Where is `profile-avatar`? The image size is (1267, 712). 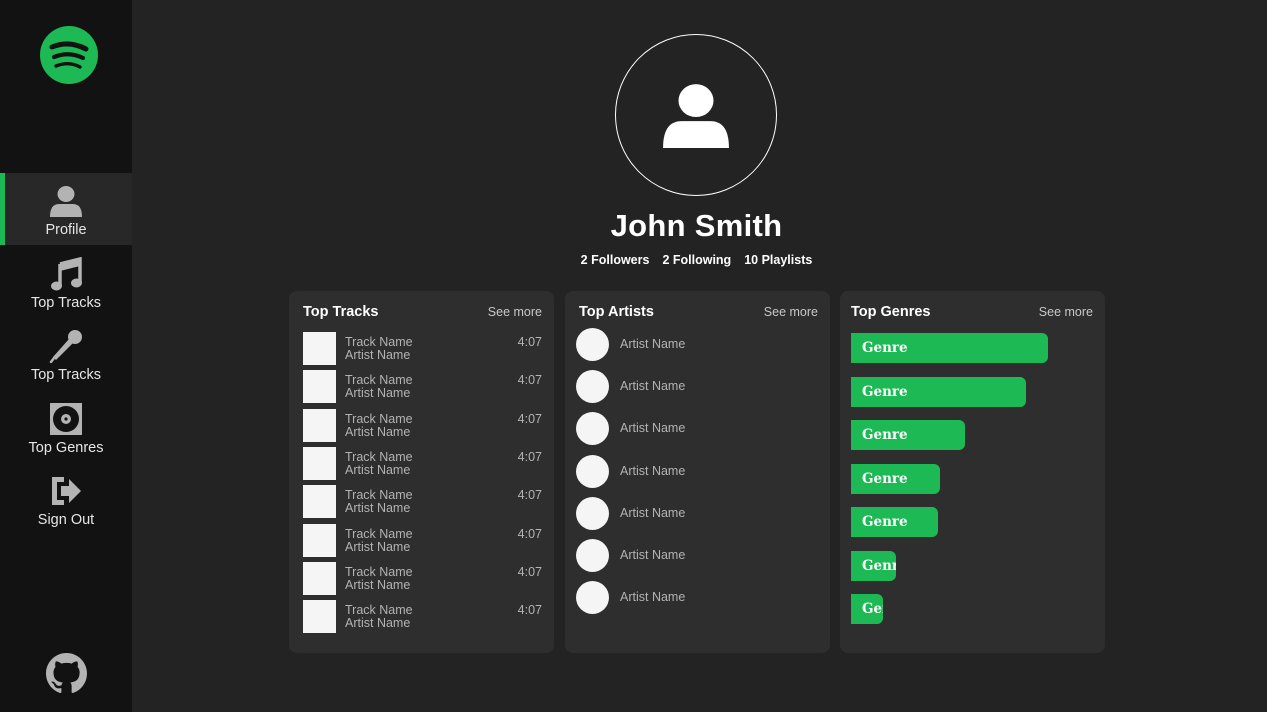
profile-avatar is located at coordinates (696, 115).